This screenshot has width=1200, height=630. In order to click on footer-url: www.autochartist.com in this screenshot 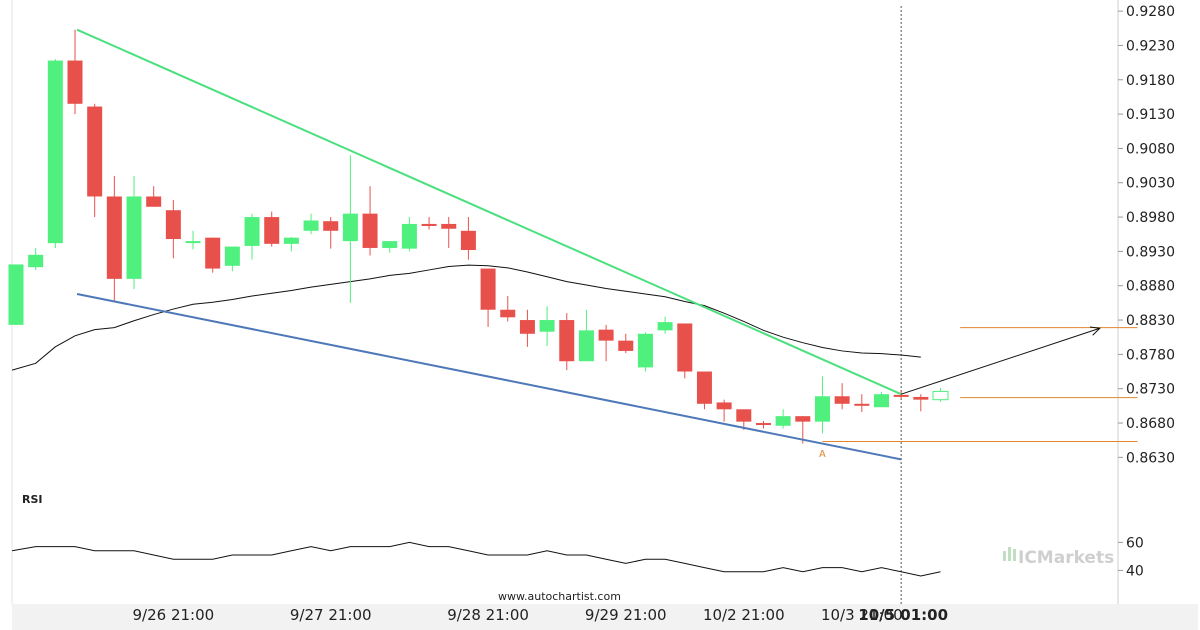, I will do `click(559, 596)`.